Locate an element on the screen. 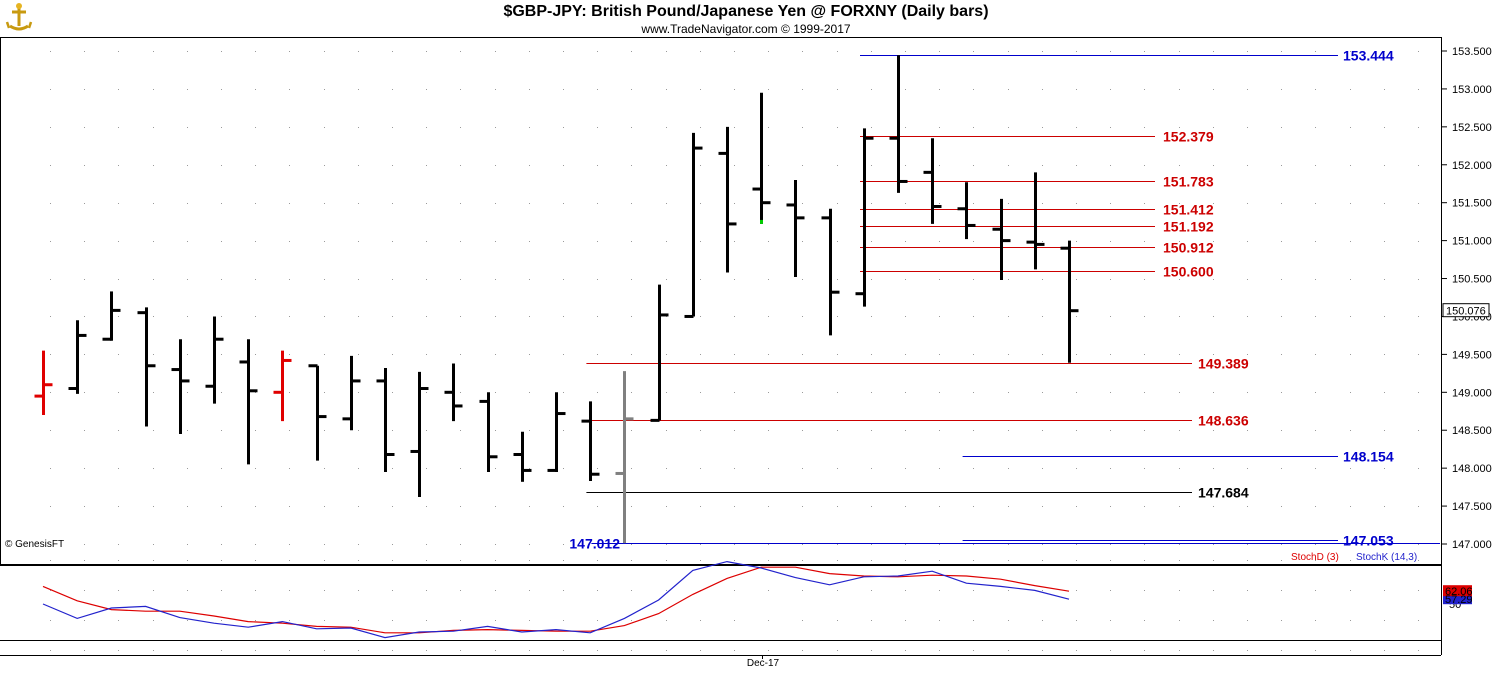 The image size is (1492, 673). level-label: 147.053 is located at coordinates (1368, 541).